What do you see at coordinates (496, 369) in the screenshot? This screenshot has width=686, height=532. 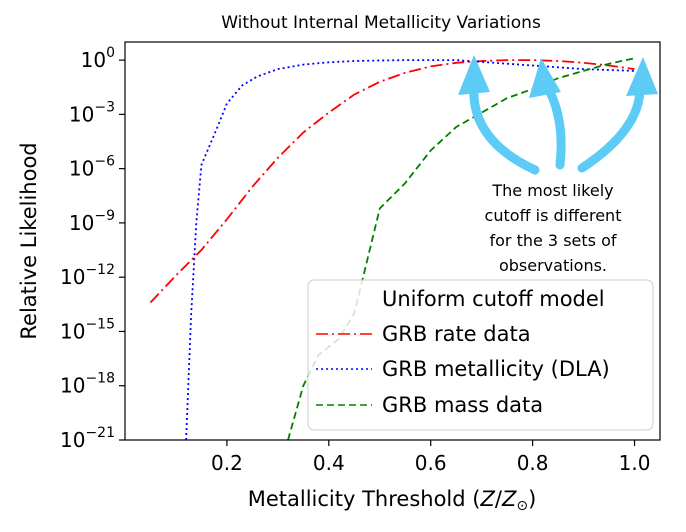 I see `legend-label-dla: GRB metallicity (DLA)` at bounding box center [496, 369].